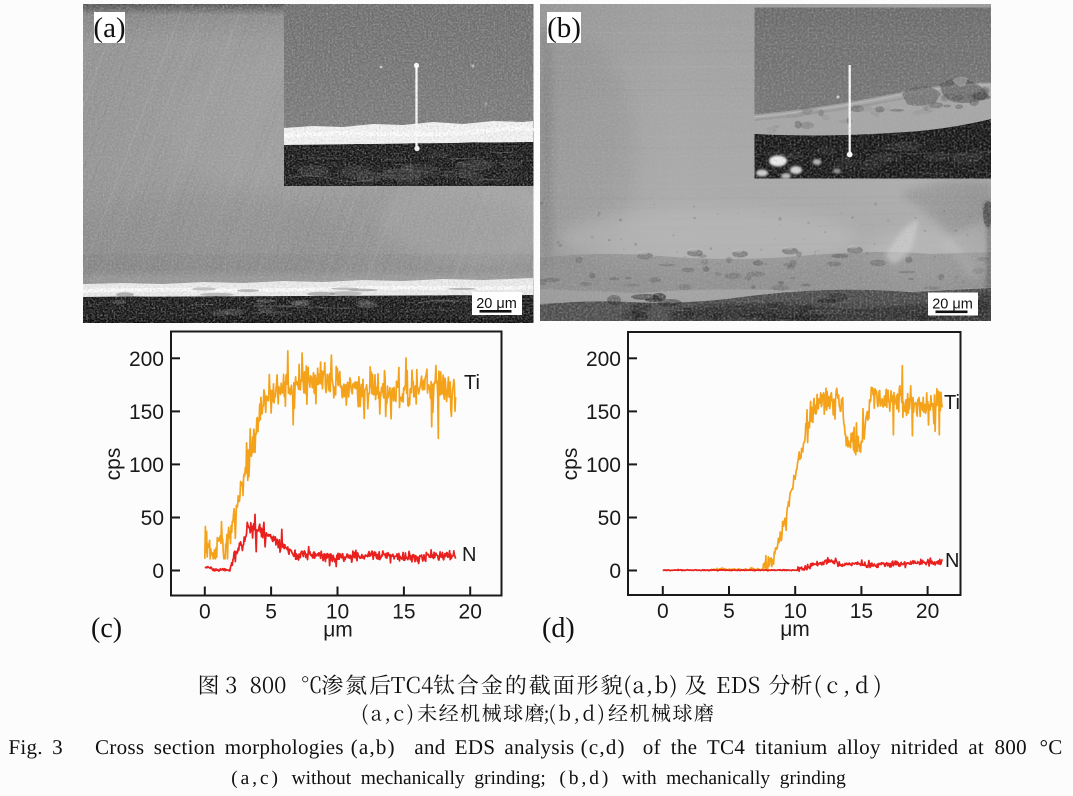 The height and width of the screenshot is (796, 1073). Describe the element at coordinates (109, 28) in the screenshot. I see `svg-text: (a)` at that location.